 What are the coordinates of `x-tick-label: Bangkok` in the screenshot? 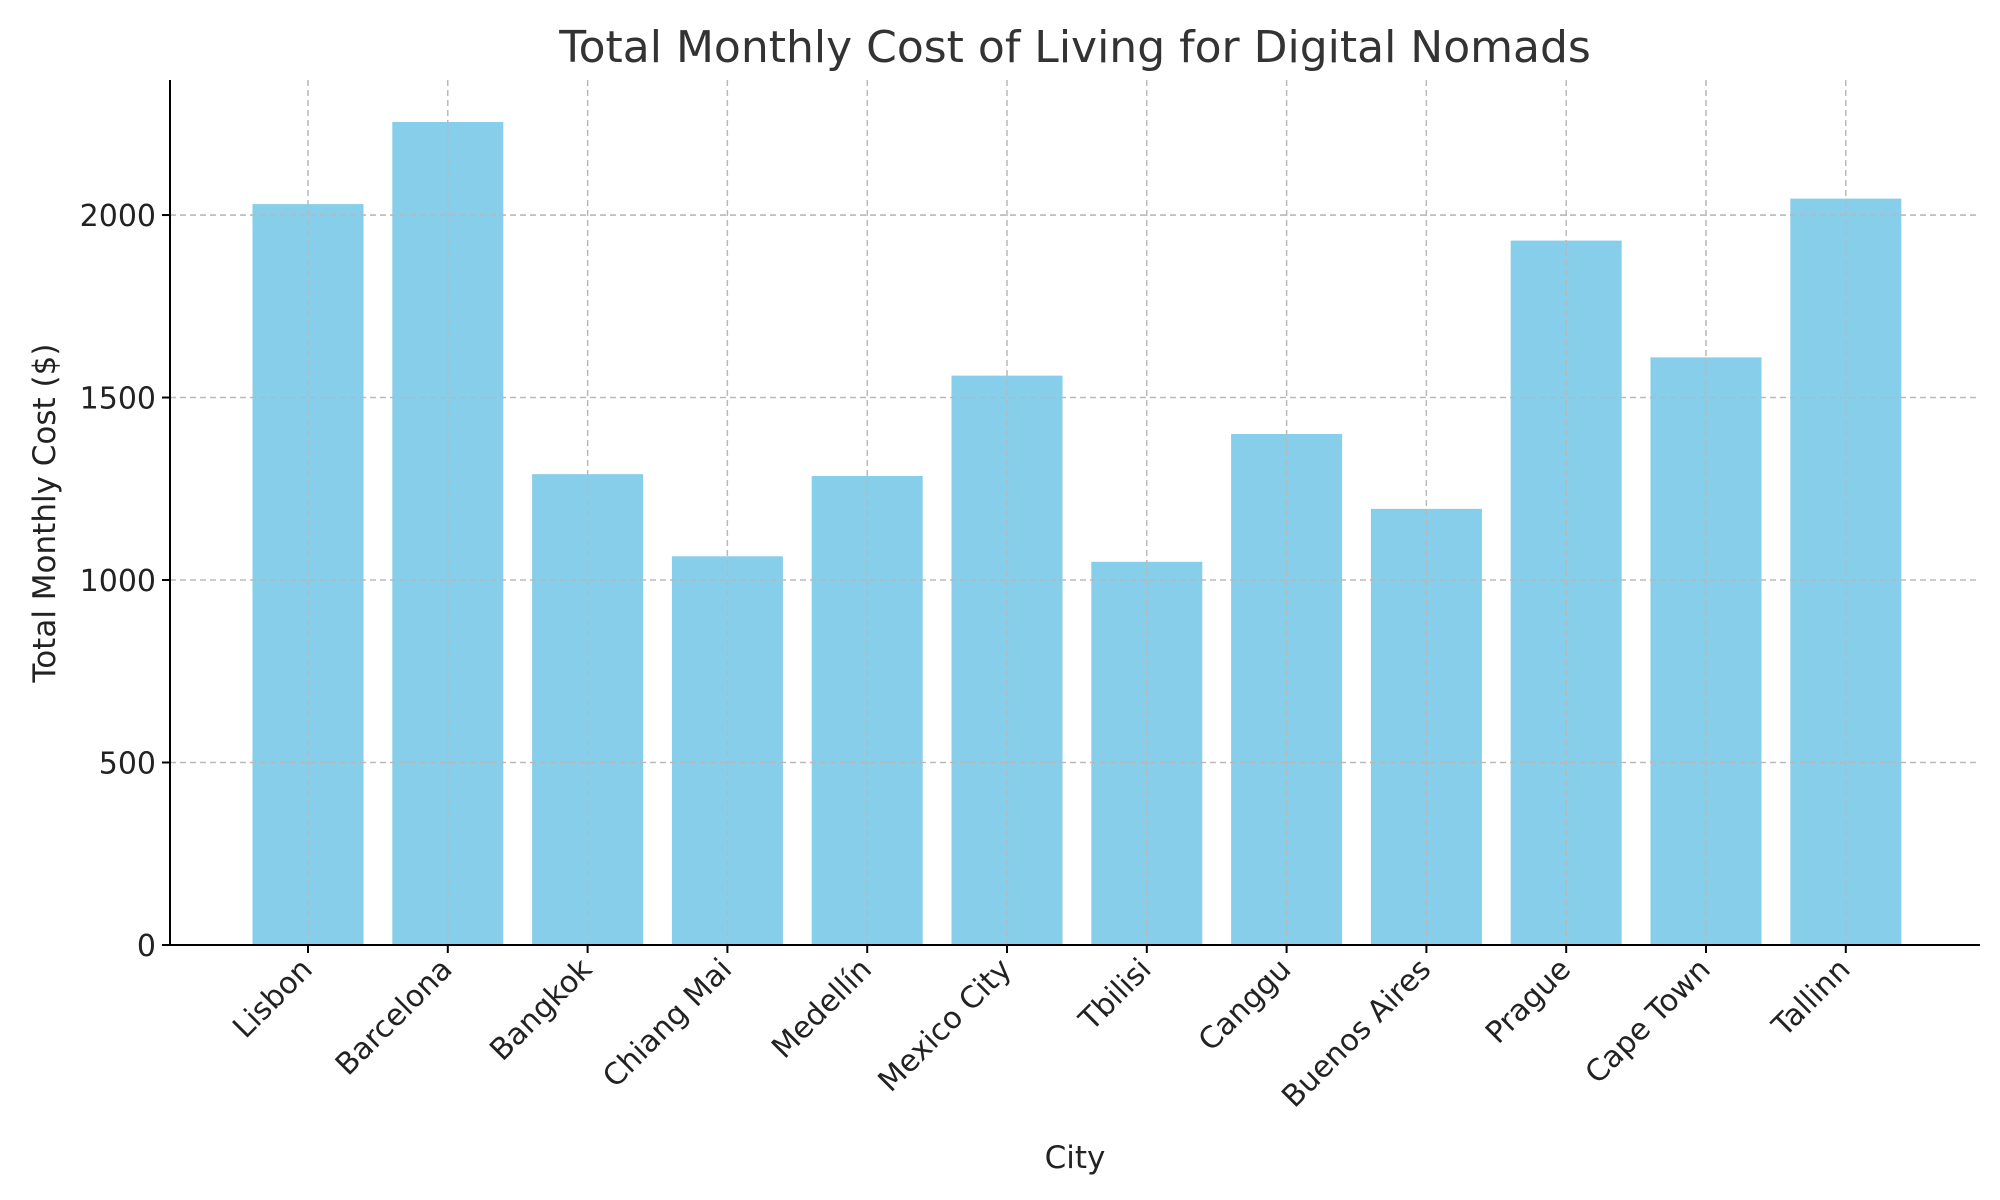 It's located at (541, 1009).